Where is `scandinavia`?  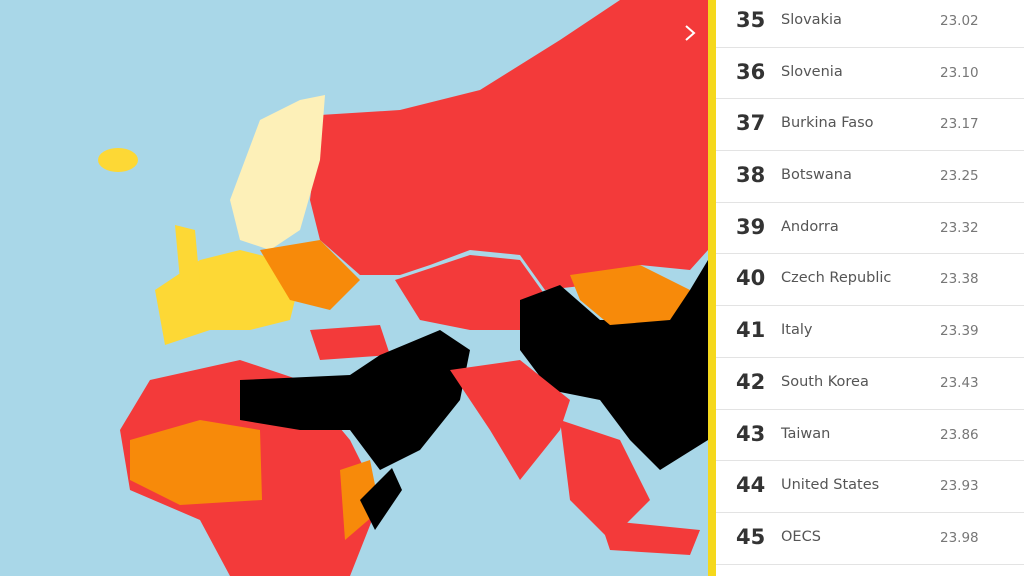
scandinavia is located at coordinates (277, 172).